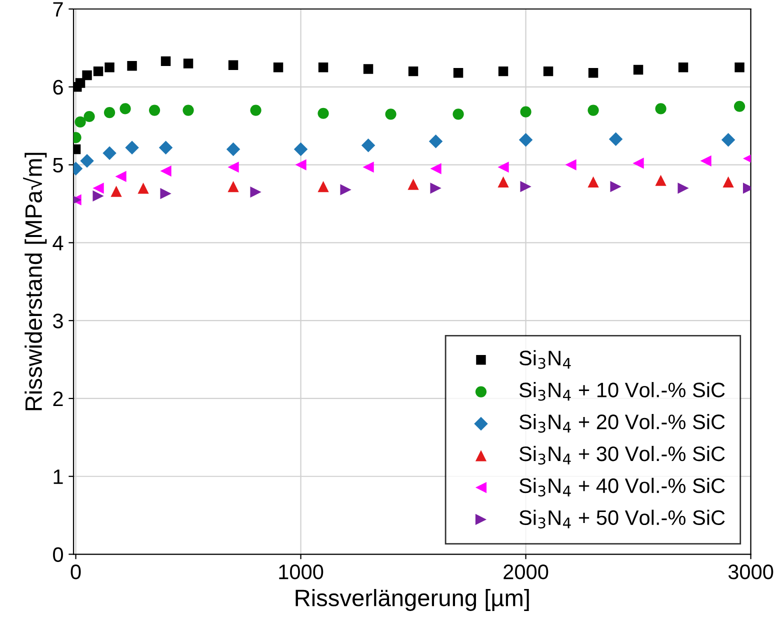  What do you see at coordinates (58, 9) in the screenshot?
I see `y-tick-label: 7` at bounding box center [58, 9].